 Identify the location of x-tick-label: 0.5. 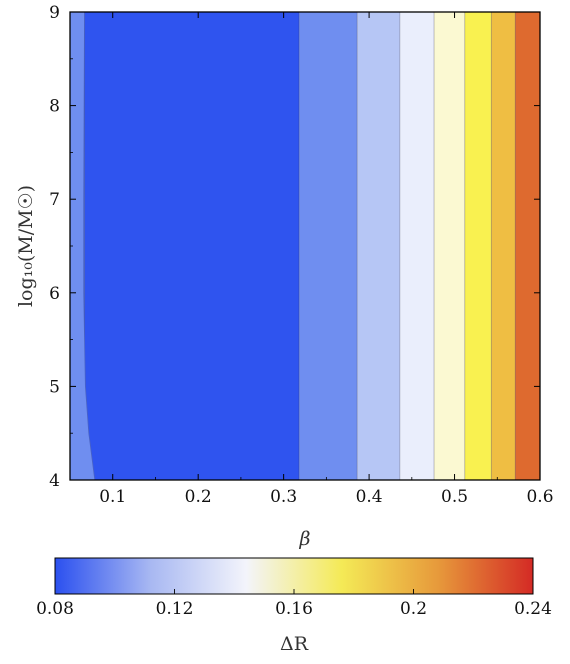
(454, 497).